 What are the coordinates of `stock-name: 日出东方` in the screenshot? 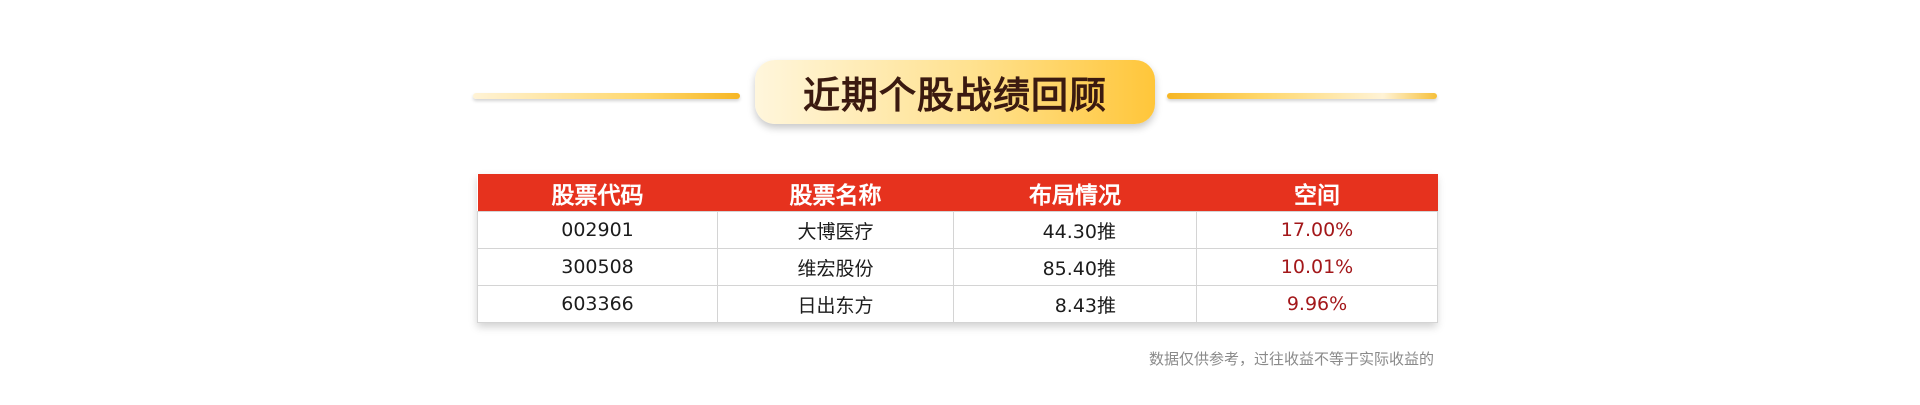 It's located at (835, 304).